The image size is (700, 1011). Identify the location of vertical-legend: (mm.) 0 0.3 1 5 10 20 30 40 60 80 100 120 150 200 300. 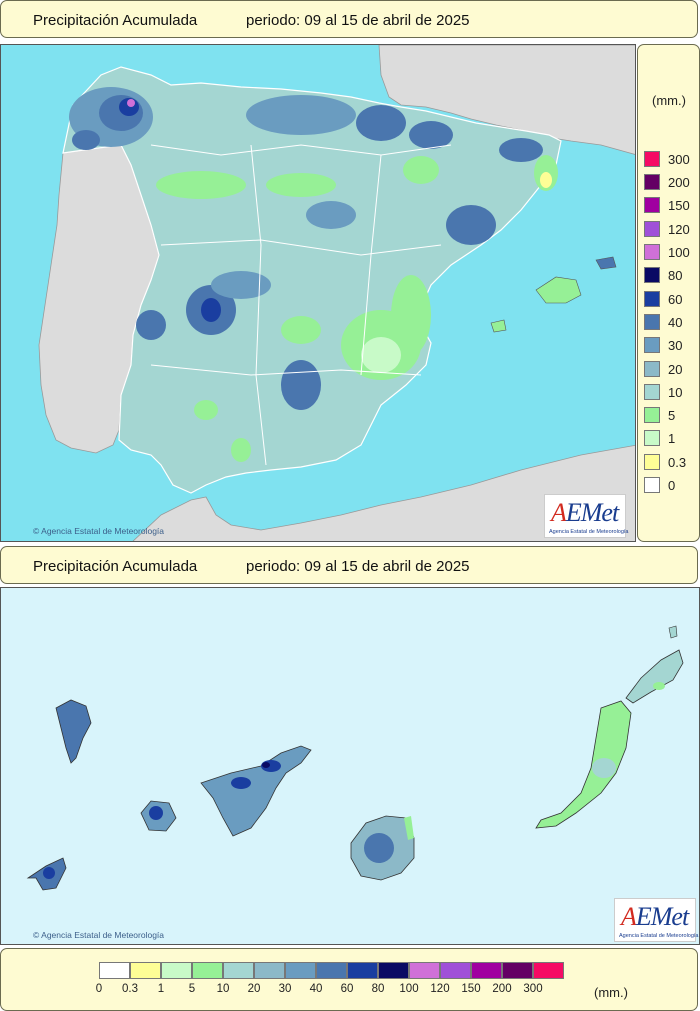
(668, 293).